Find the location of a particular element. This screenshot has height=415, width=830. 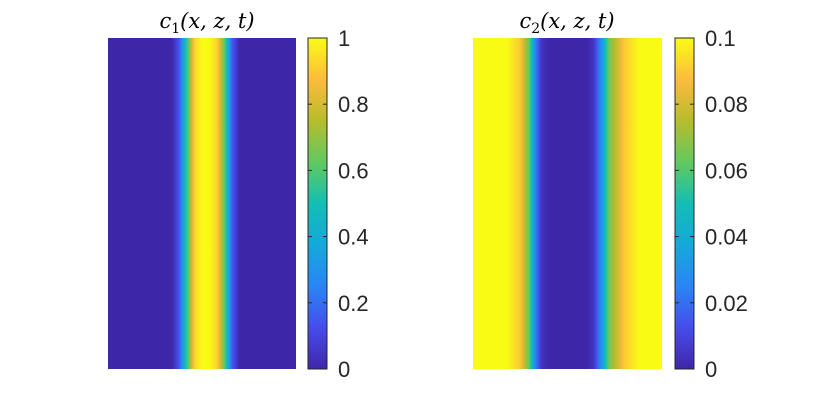

colorbar-c1: 0 0.2 0.4 0.6 0.8 1 is located at coordinates (338, 204).